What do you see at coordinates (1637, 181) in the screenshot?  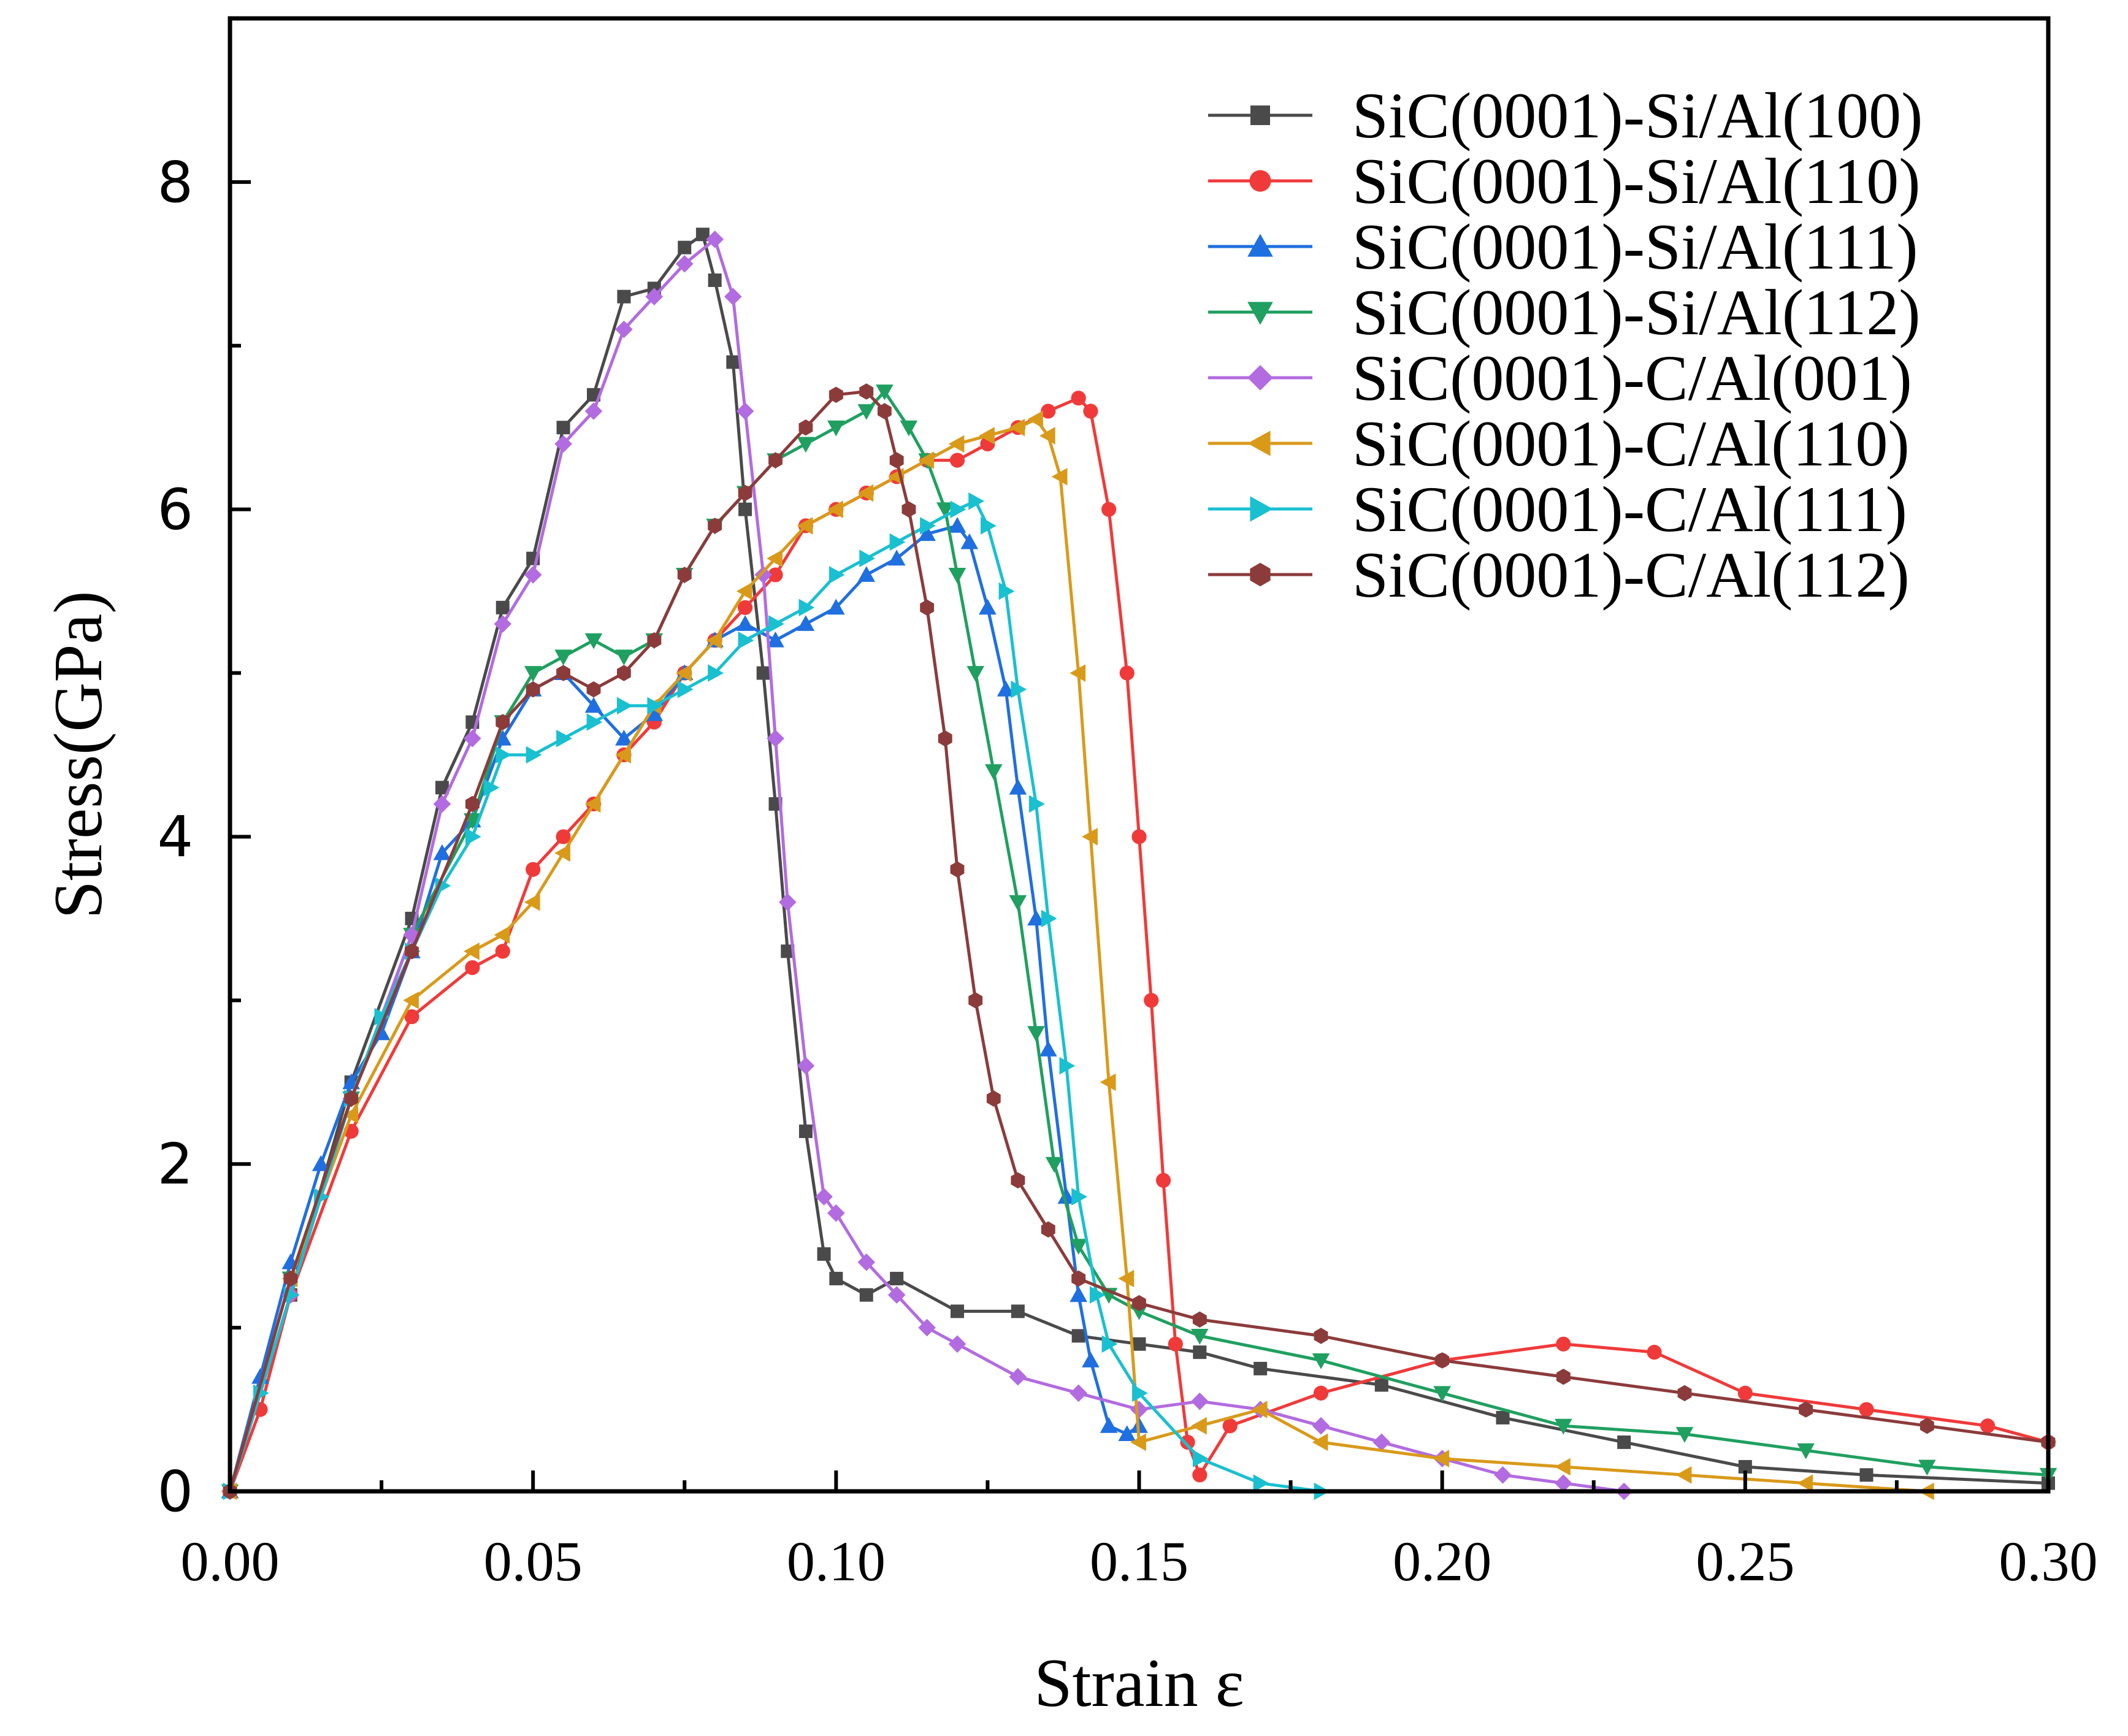 I see `legend-label: SiC(0001)-Si/Al(110)` at bounding box center [1637, 181].